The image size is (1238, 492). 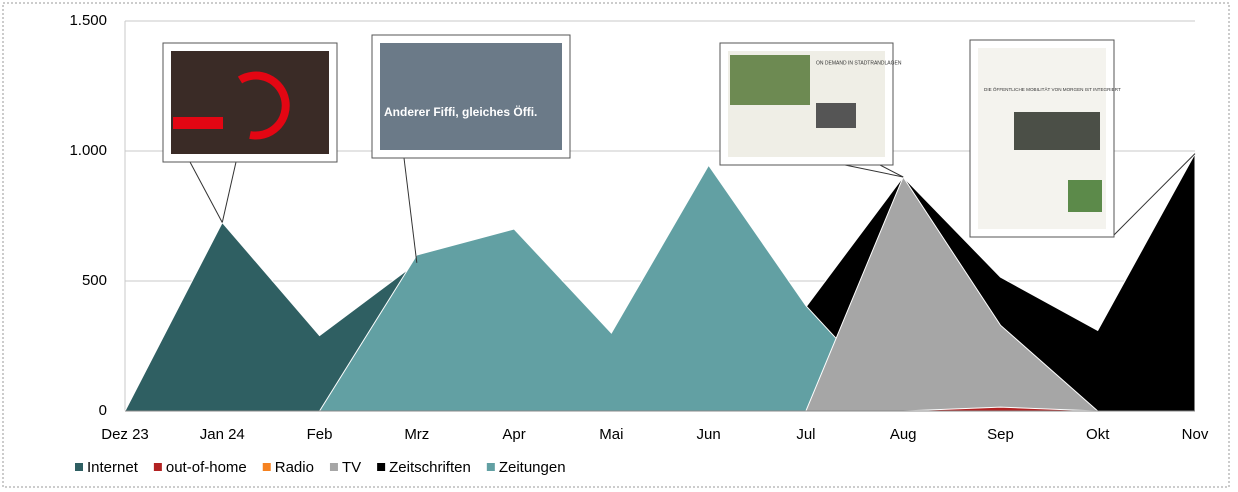 What do you see at coordinates (113, 467) in the screenshot?
I see `legend-label: Internet` at bounding box center [113, 467].